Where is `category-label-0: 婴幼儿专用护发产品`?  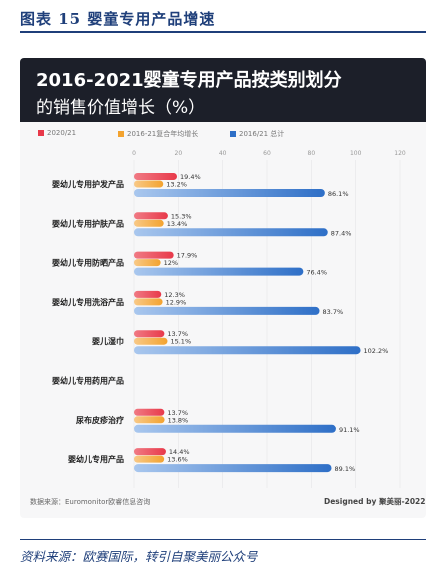 category-label-0: 婴幼儿专用护发产品 is located at coordinates (88, 184).